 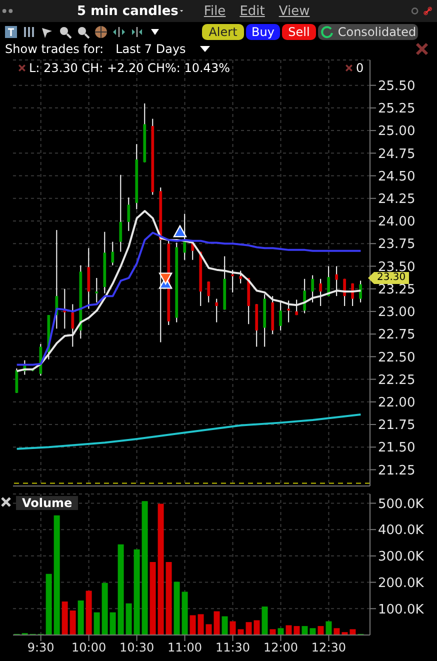 What do you see at coordinates (129, 68) in the screenshot?
I see `chart-subtitle: L: 23.30 CH: +2.20 CH%: 10.43%` at bounding box center [129, 68].